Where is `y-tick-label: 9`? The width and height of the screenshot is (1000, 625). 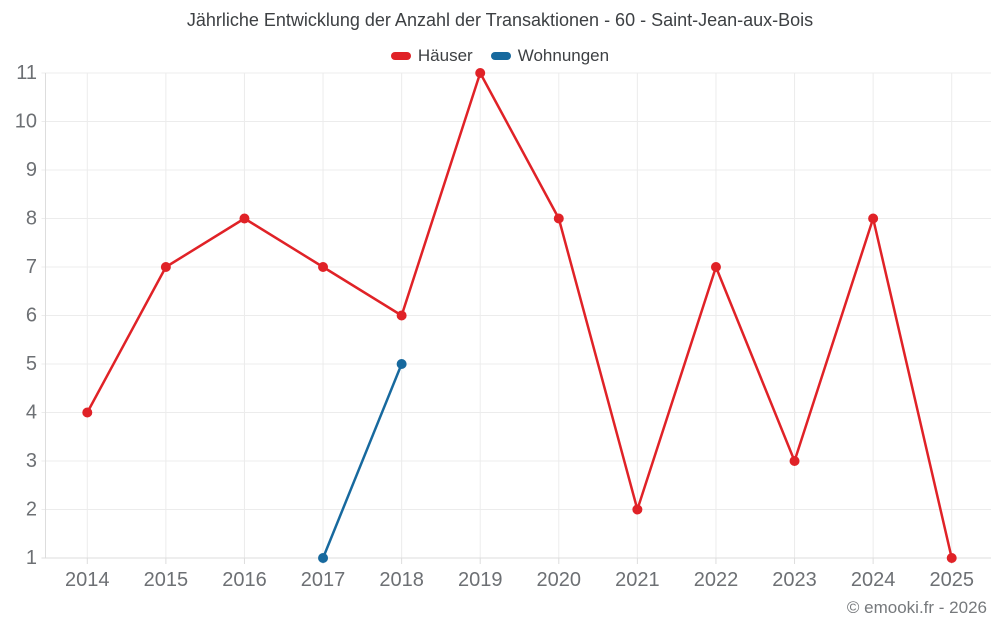 y-tick-label: 9 is located at coordinates (31, 170).